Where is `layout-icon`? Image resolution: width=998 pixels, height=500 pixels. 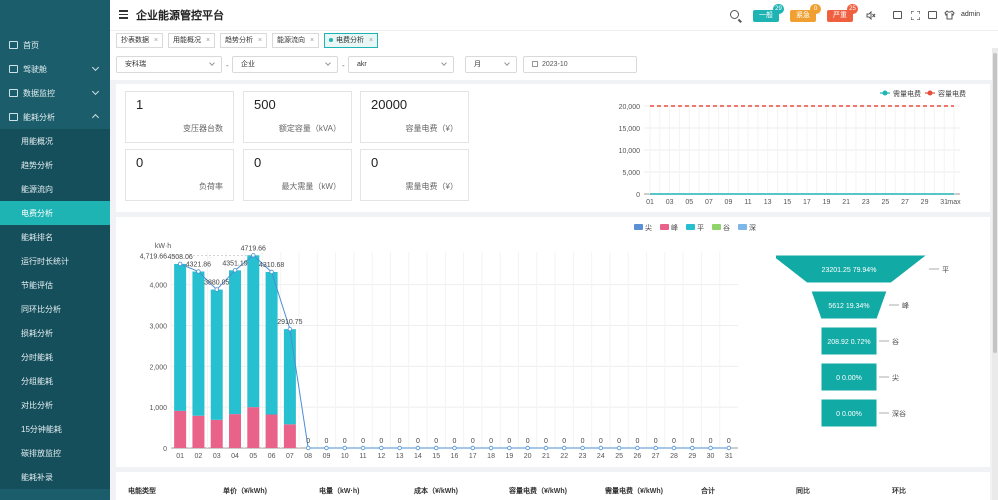
layout-icon is located at coordinates (932, 15).